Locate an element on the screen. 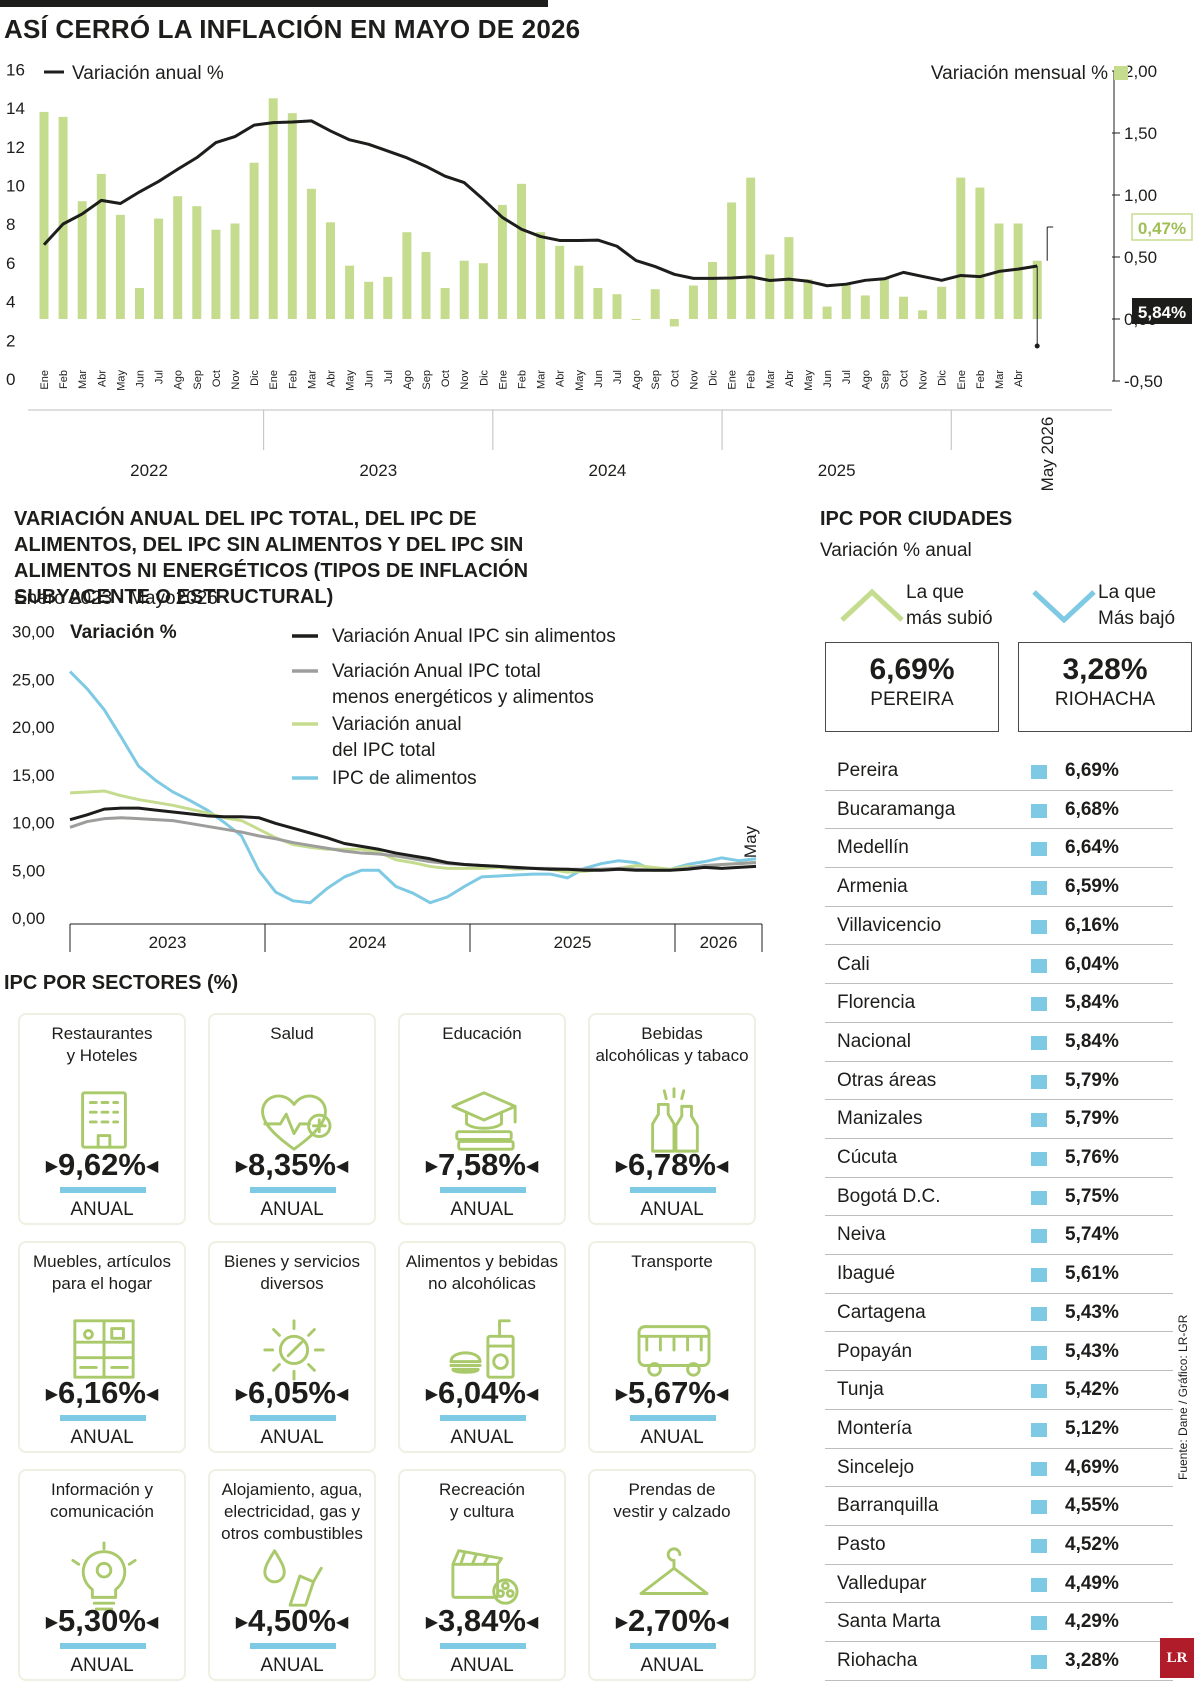 The height and width of the screenshot is (1692, 1200). source-note: Fuente: Dane / Gráfico: LR-GR is located at coordinates (1183, 1397).